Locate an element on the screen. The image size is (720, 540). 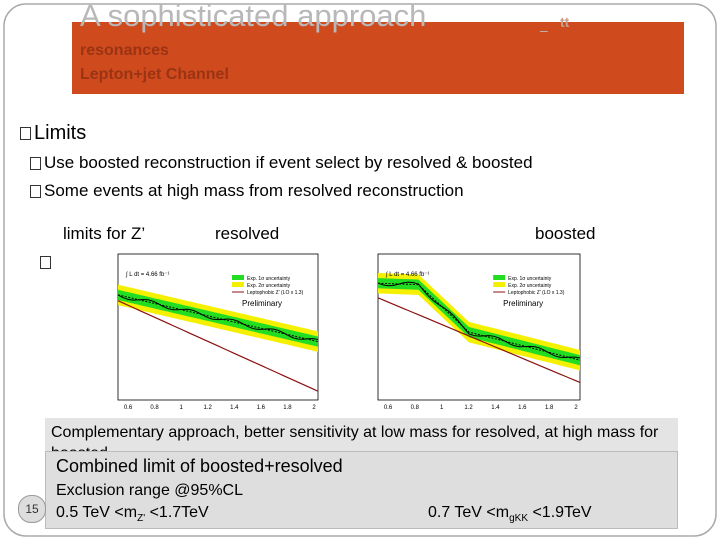
summary-box is located at coordinates (361, 490).